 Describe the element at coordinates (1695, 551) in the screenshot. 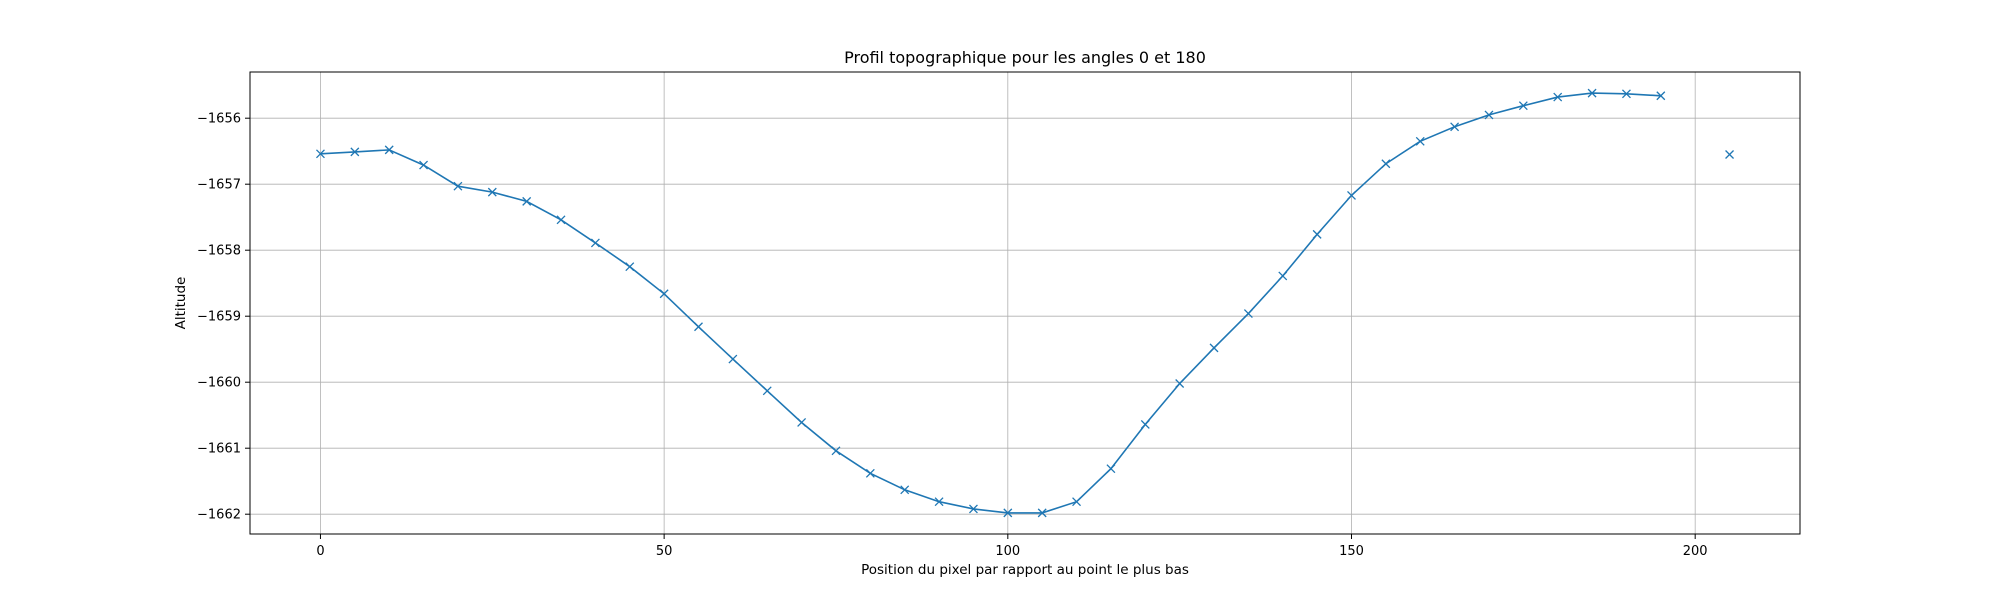

I see `x-tick-label: 200` at that location.